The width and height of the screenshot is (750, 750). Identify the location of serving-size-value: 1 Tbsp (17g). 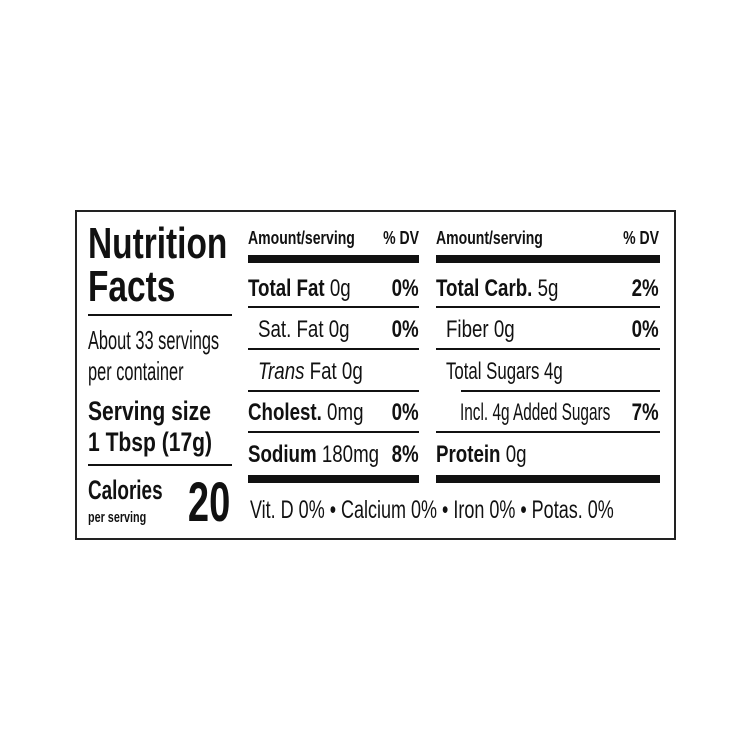
(150, 442).